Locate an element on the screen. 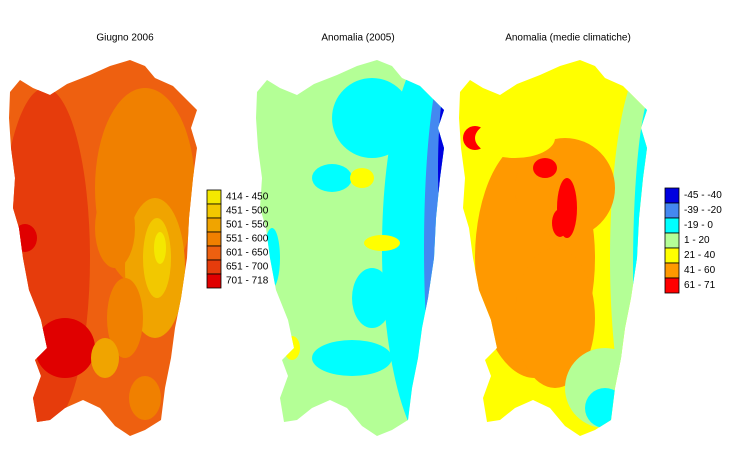 The width and height of the screenshot is (730, 450). legend-label: 1 - 20 is located at coordinates (697, 240).